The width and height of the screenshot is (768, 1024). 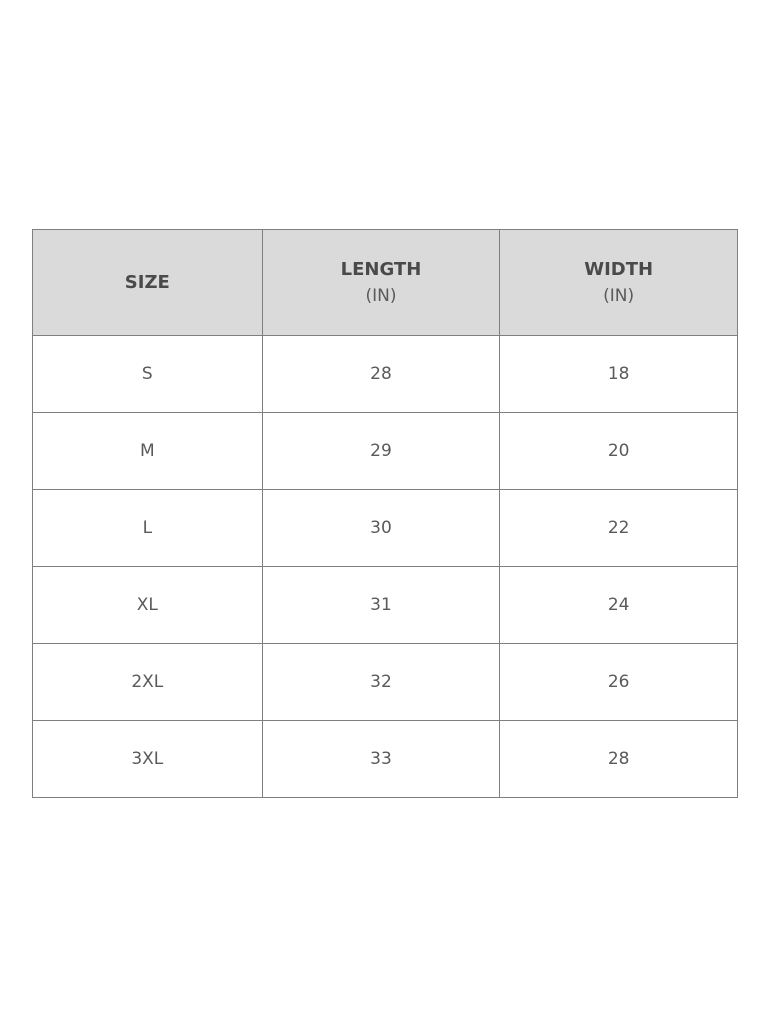 I want to click on header-label: WIDTH, so click(x=619, y=269).